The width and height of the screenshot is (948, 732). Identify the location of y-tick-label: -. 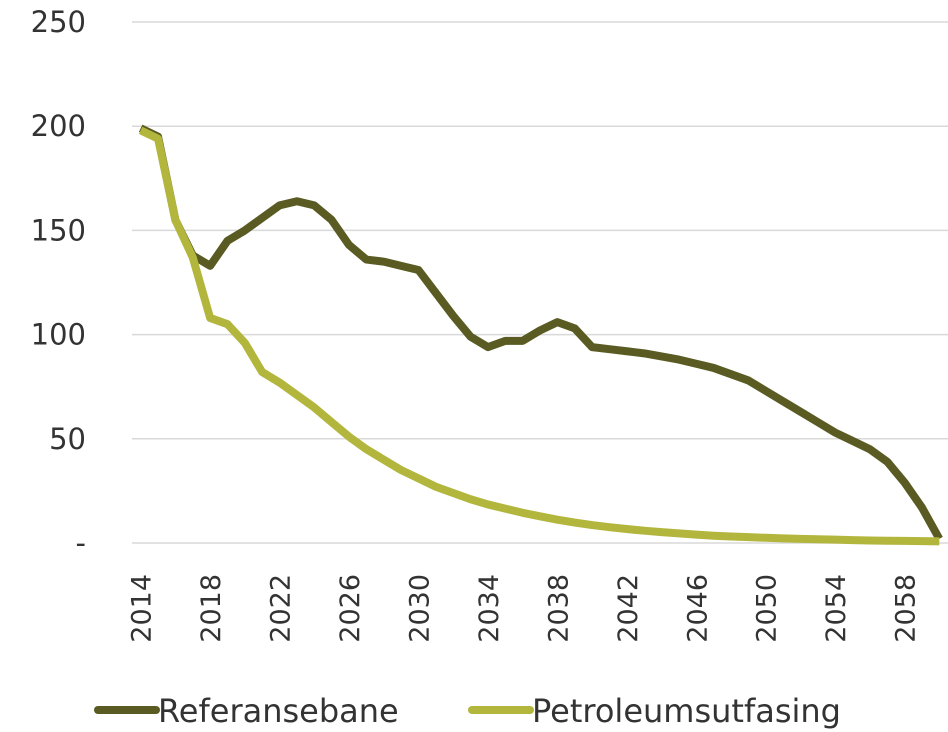
(81, 543).